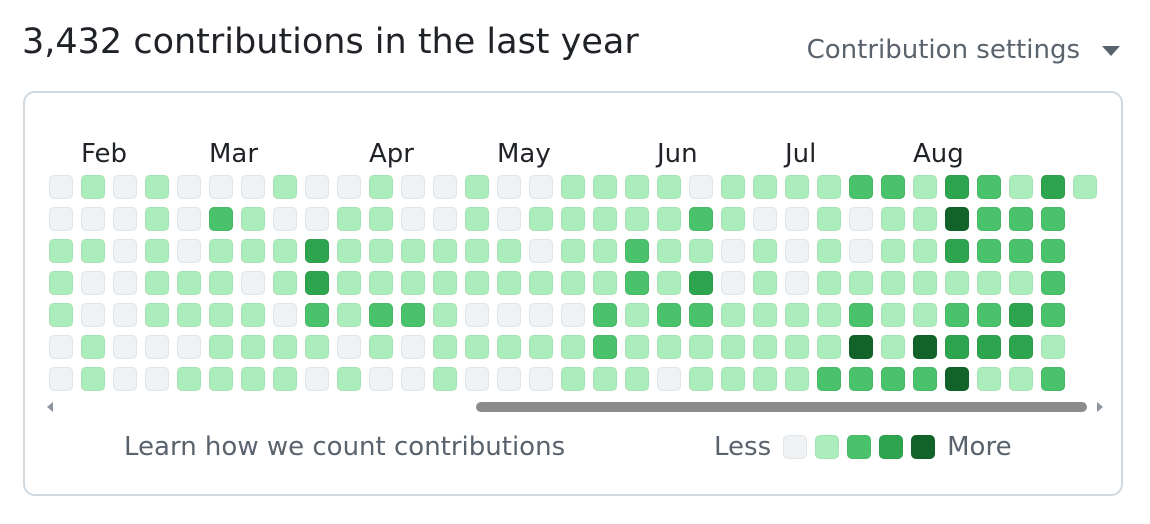  I want to click on scroll-left-arrow-icon, so click(50, 407).